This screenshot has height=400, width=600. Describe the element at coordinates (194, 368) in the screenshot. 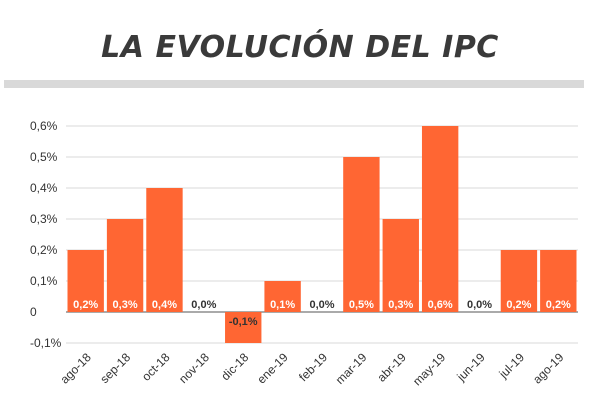

I see `x-tick-label: nov-18` at that location.